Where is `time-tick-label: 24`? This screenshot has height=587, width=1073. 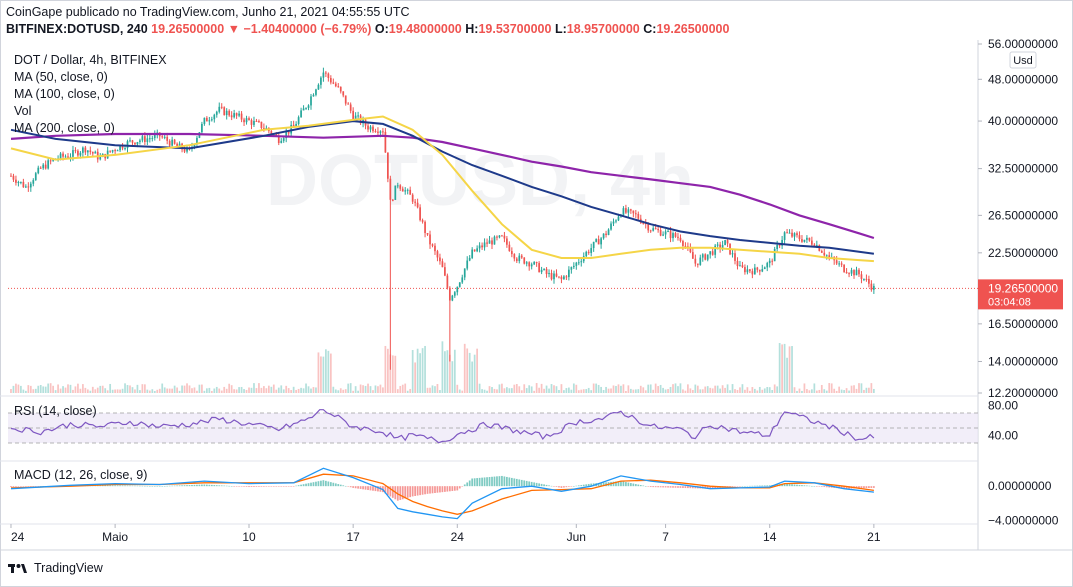
time-tick-label: 24 is located at coordinates (458, 537).